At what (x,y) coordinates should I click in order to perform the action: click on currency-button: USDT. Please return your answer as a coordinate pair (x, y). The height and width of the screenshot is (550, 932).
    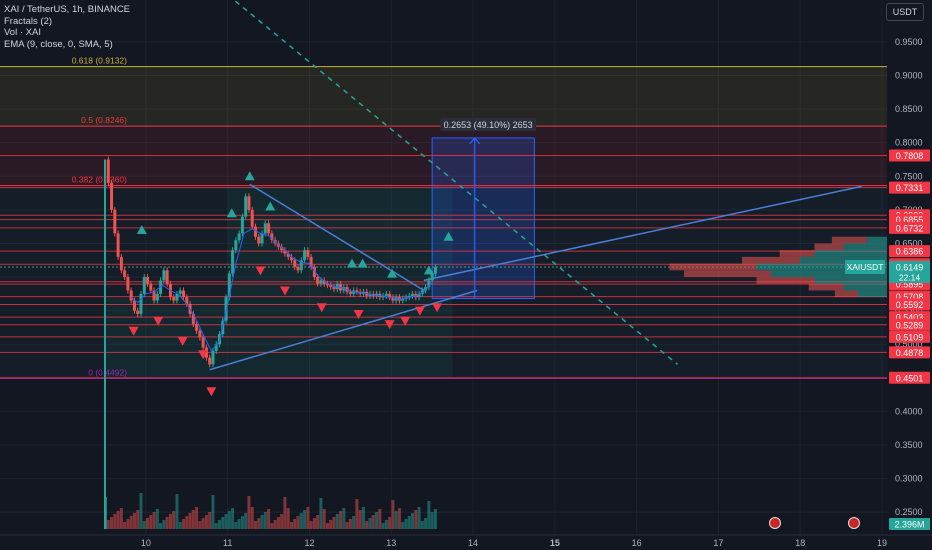
    Looking at the image, I should click on (905, 12).